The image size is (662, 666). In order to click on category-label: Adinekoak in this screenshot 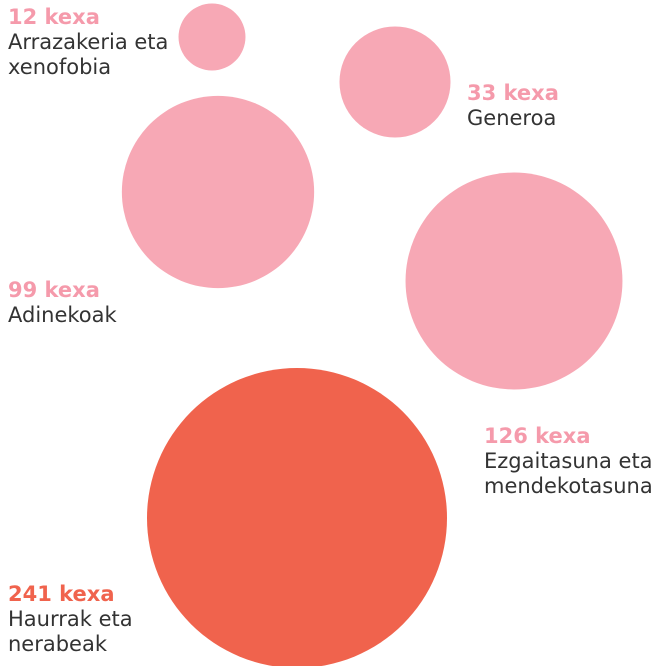, I will do `click(62, 315)`.